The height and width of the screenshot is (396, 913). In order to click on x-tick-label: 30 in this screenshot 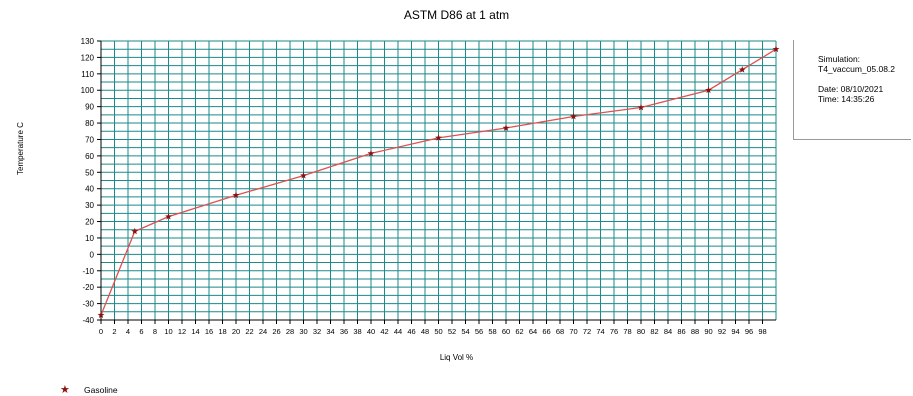, I will do `click(303, 331)`.